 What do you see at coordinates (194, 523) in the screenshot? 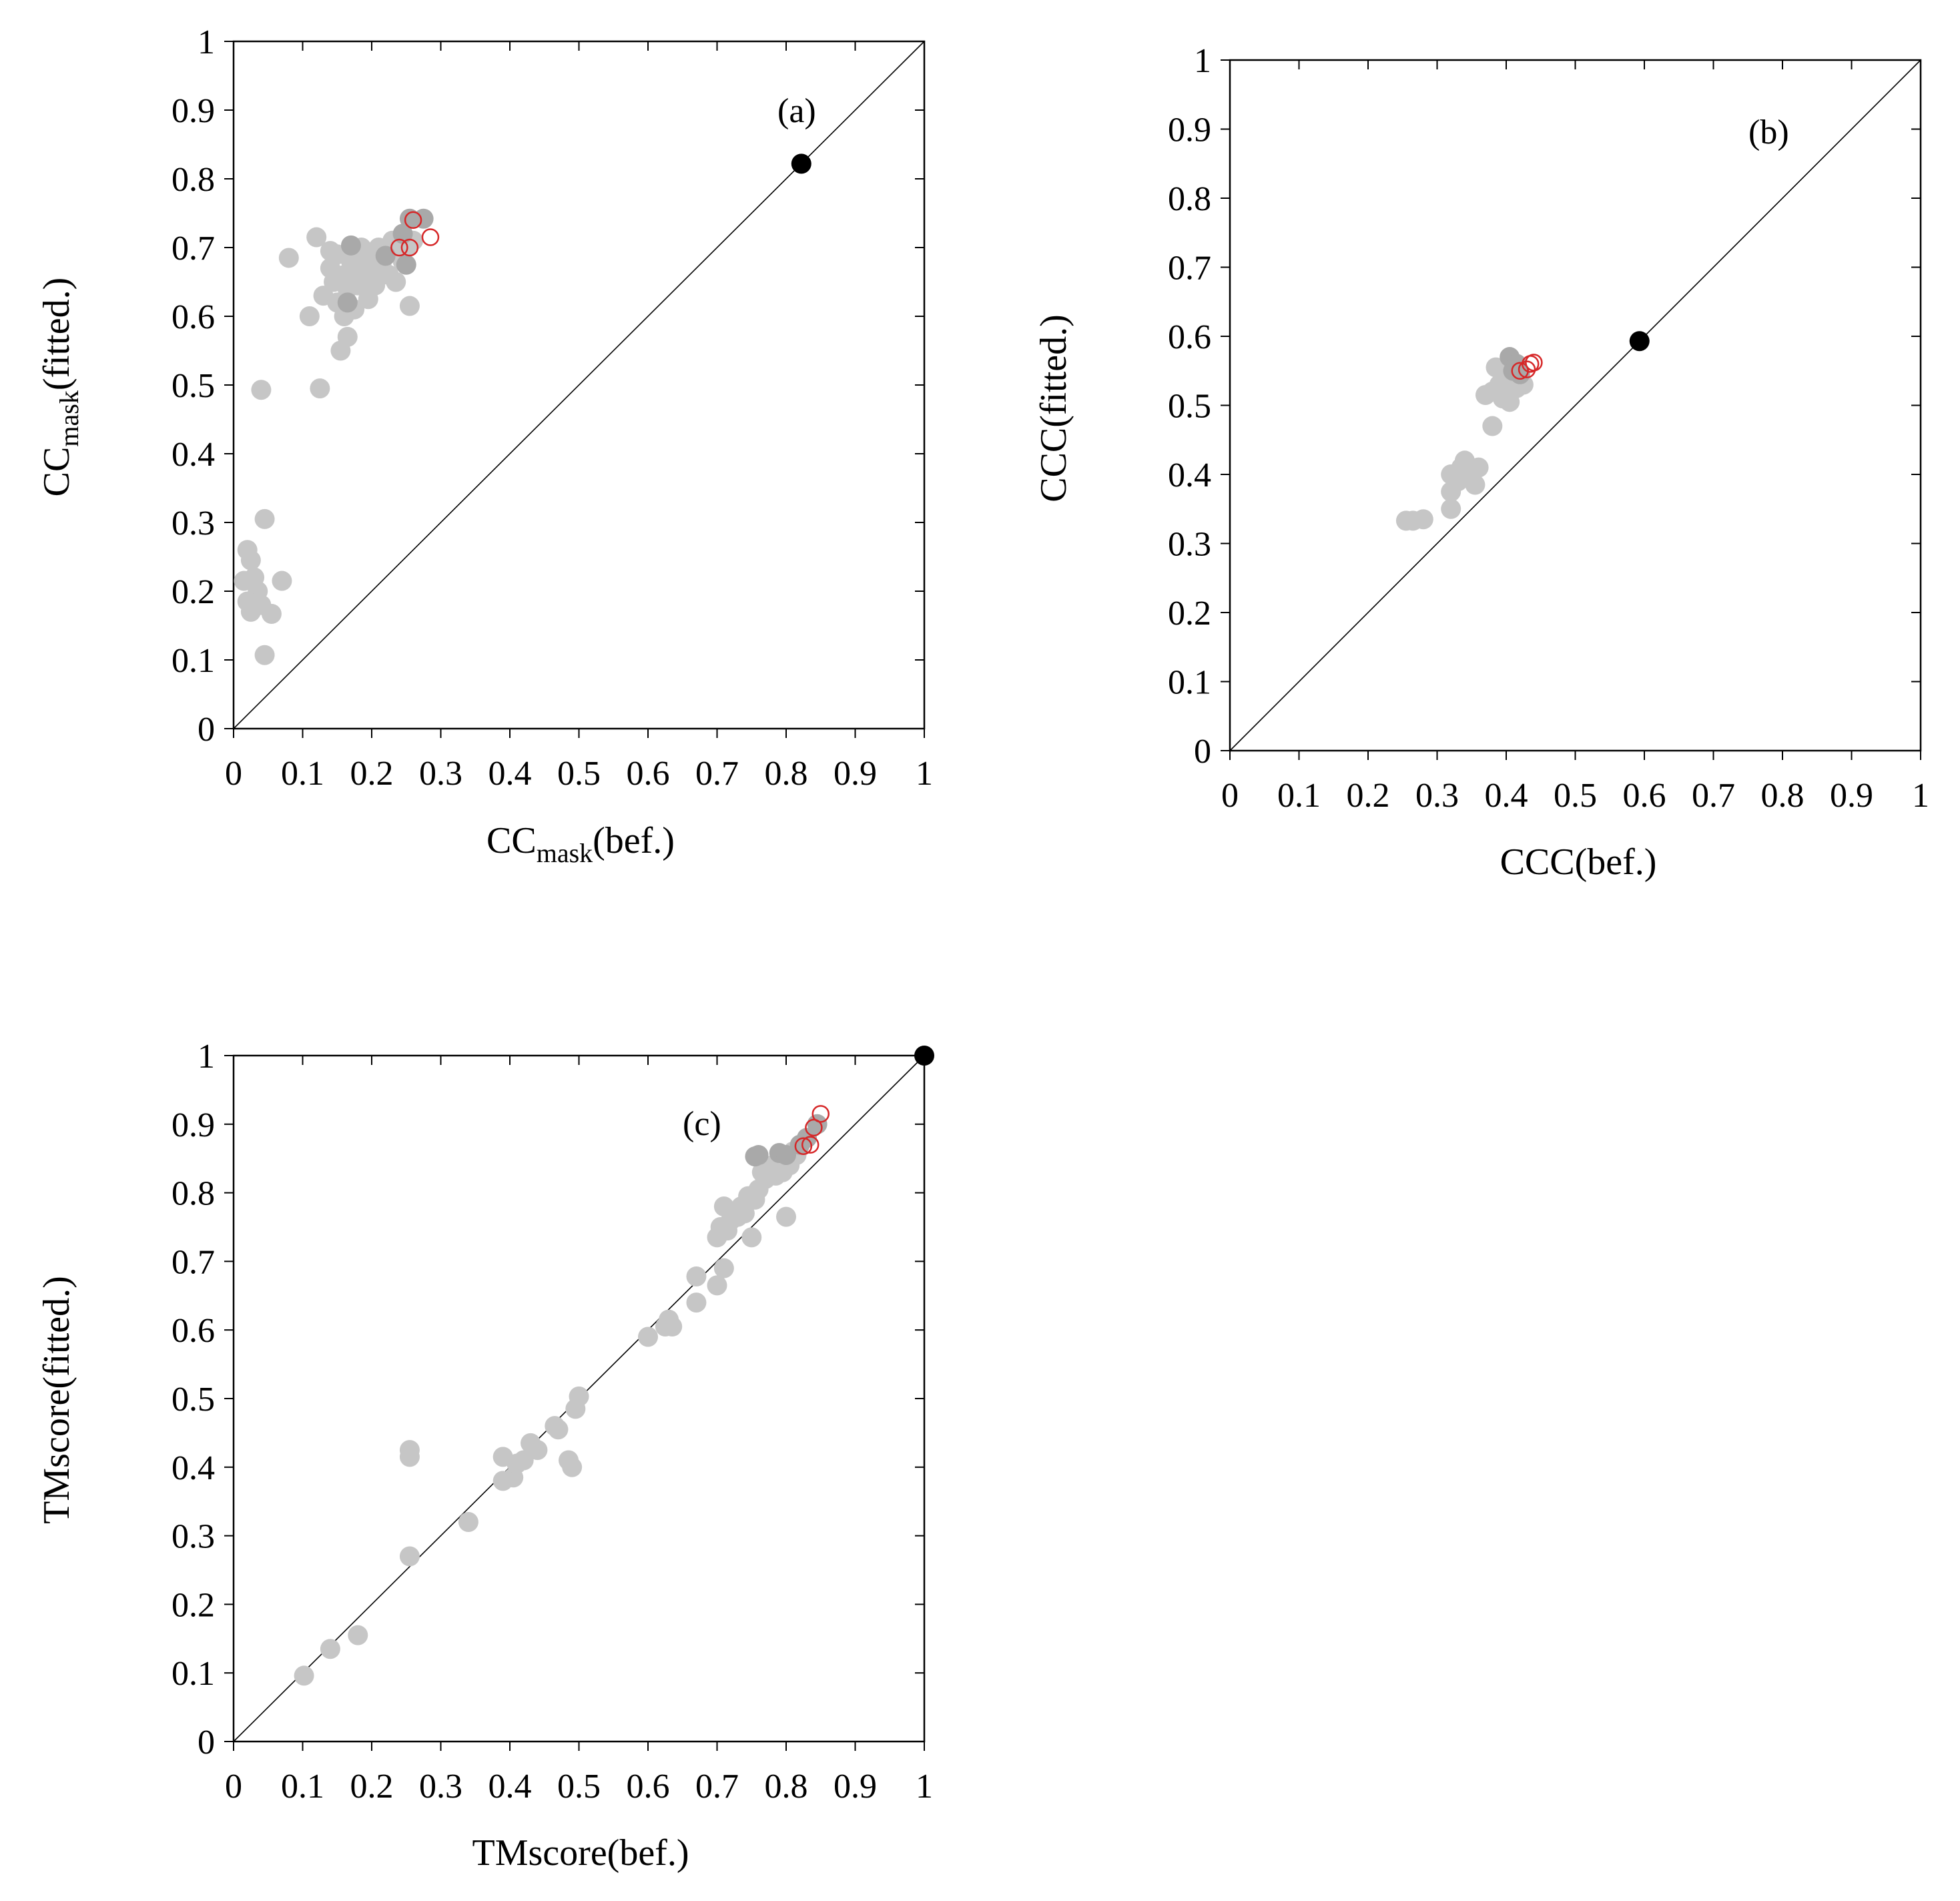
I see `panel-a-ytick-label: 0.3` at bounding box center [194, 523].